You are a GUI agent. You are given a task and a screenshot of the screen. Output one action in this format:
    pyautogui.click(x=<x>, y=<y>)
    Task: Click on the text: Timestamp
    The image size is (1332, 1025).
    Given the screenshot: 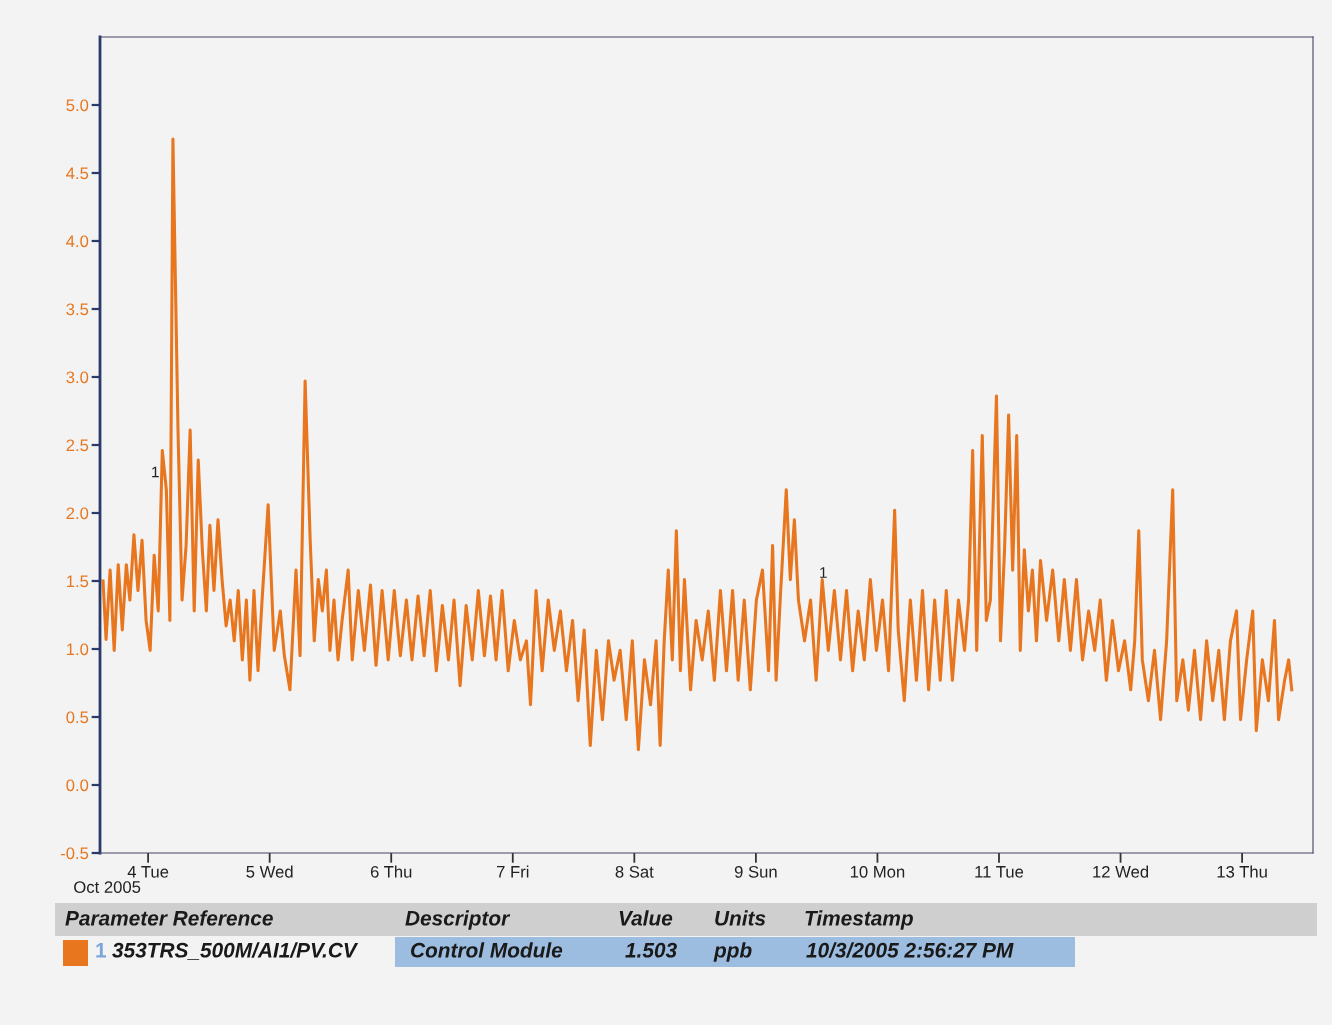 What is the action you would take?
    pyautogui.click(x=859, y=920)
    